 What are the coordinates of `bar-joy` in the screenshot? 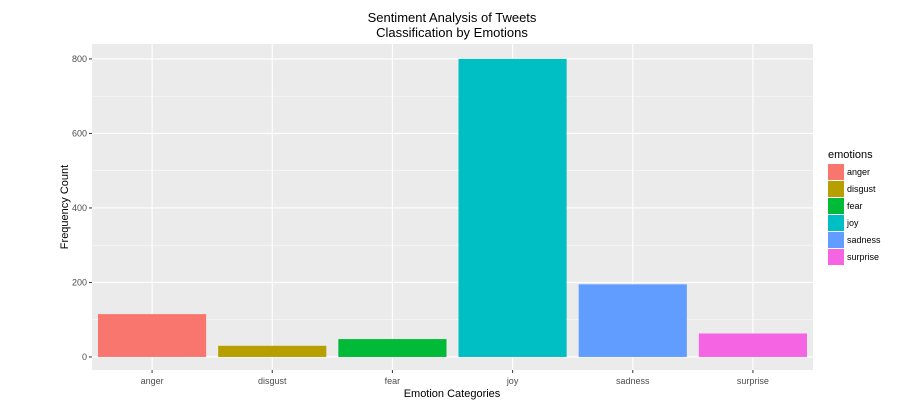 It's located at (512, 207).